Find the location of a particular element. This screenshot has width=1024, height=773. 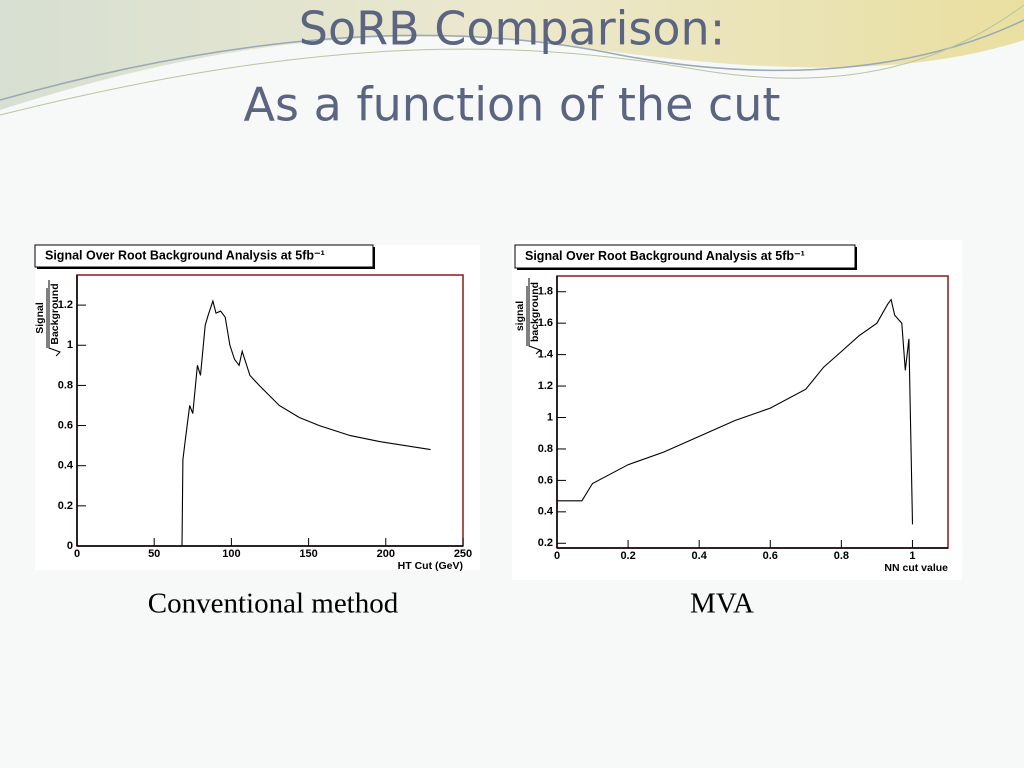

slide-title: As a function of the cut is located at coordinates (512, 105).